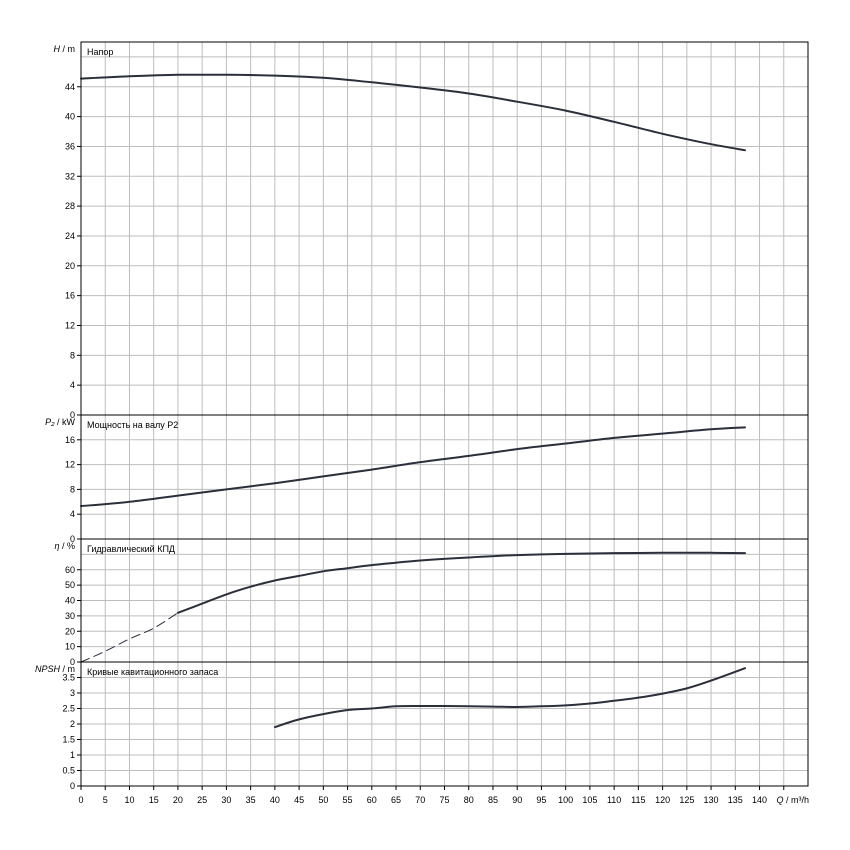 This screenshot has height=850, width=850. I want to click on y-tick-label-head: 40, so click(70, 117).